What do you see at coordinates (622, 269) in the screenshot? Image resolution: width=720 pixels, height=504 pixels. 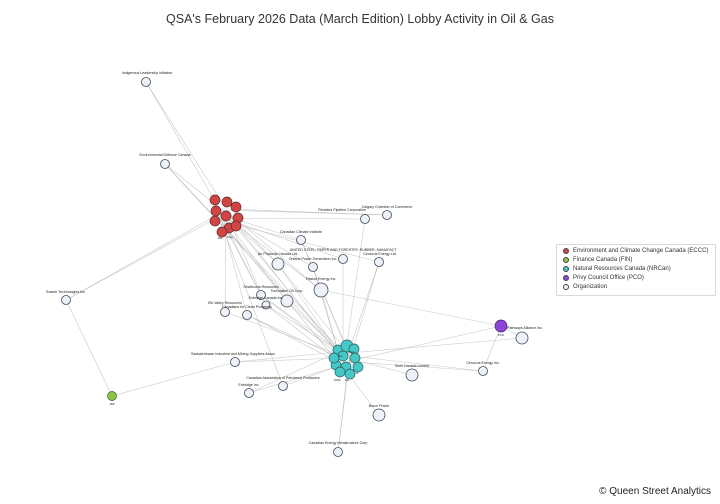 I see `legend-label-nrcan: Natural Resources Canada (NRCan)` at bounding box center [622, 269].